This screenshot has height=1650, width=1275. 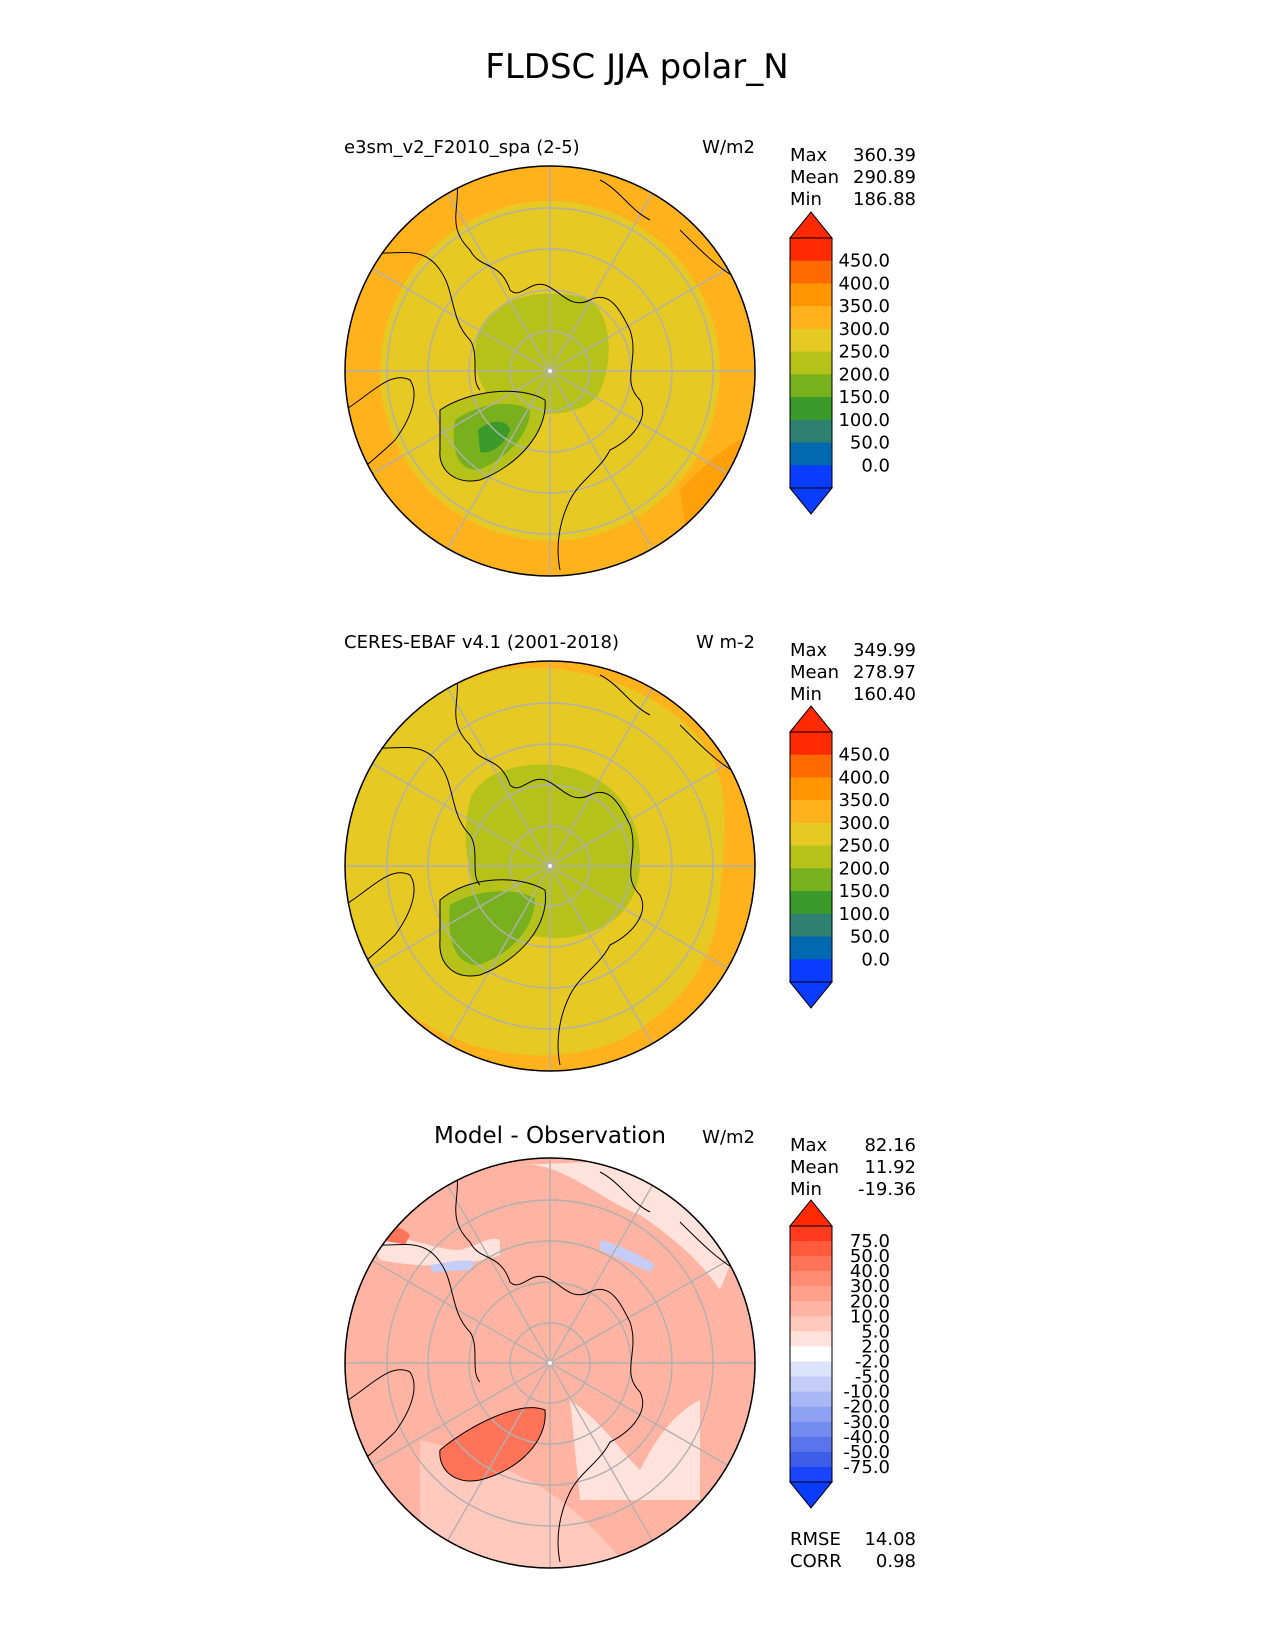 I want to click on polar-map-model, so click(x=550, y=371).